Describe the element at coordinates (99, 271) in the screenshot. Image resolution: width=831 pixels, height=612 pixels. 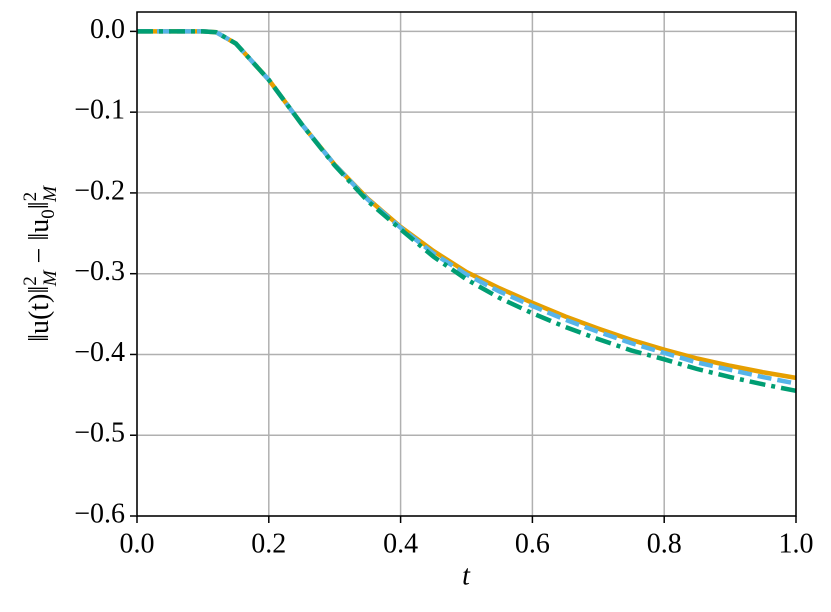
I see `y-tick-label: −0.3` at that location.